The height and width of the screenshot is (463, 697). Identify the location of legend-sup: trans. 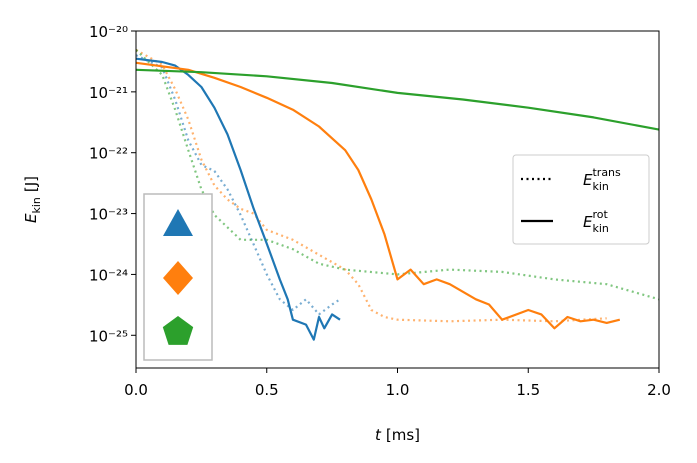
(606, 172).